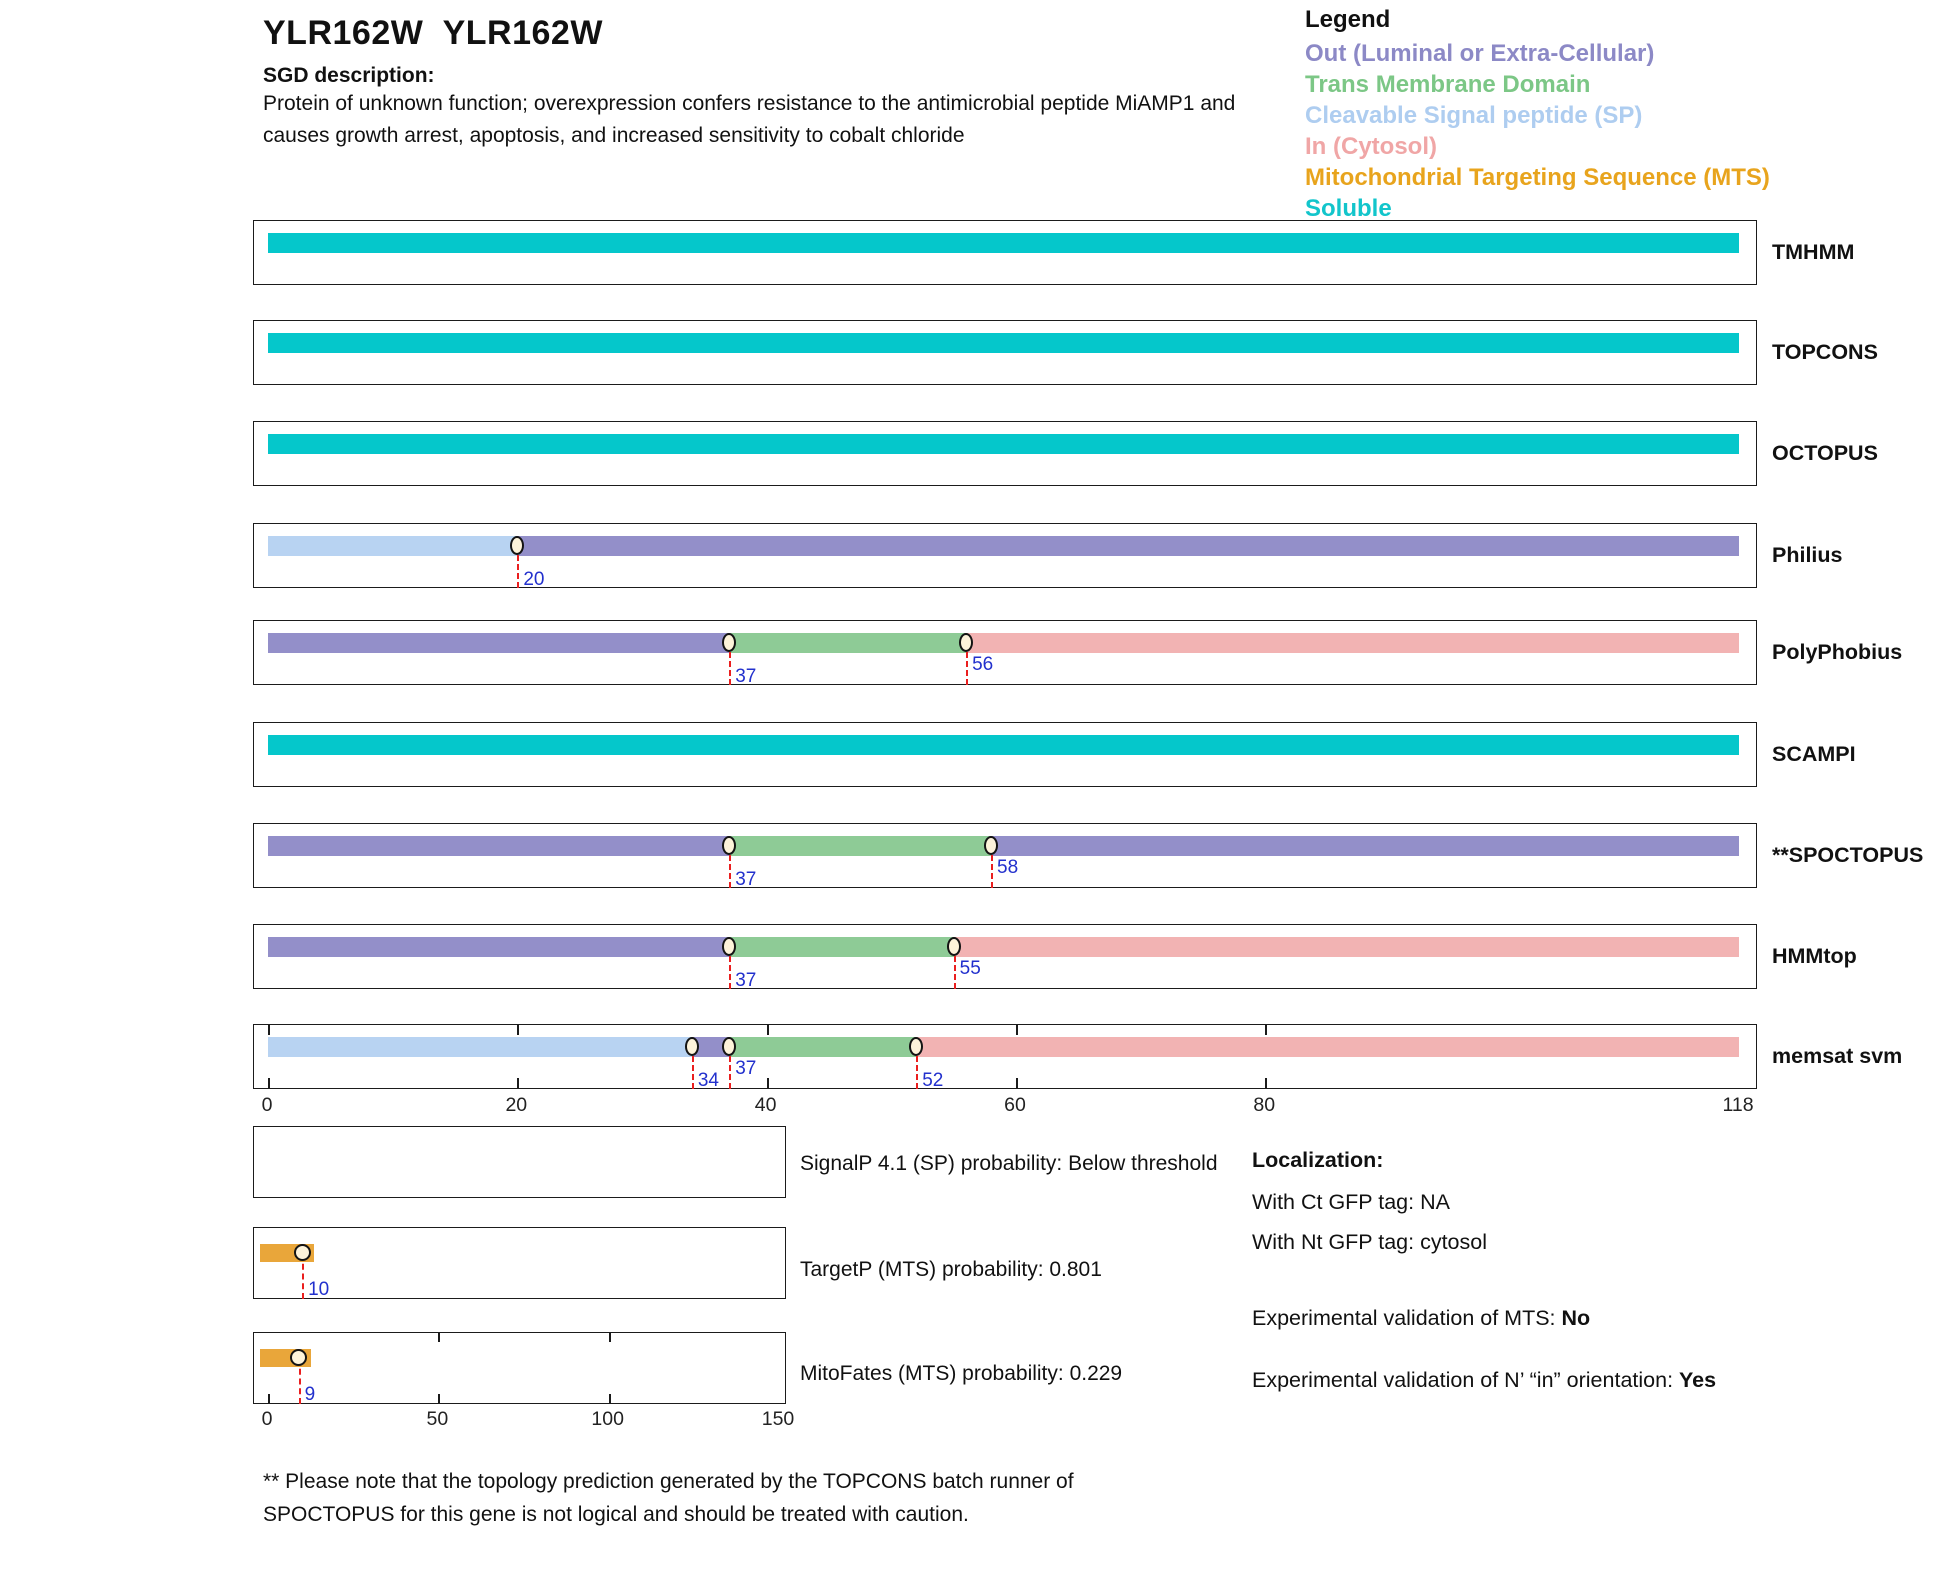 This screenshot has width=1950, height=1573. I want to click on track-plot-box: 37 55, so click(1005, 957).